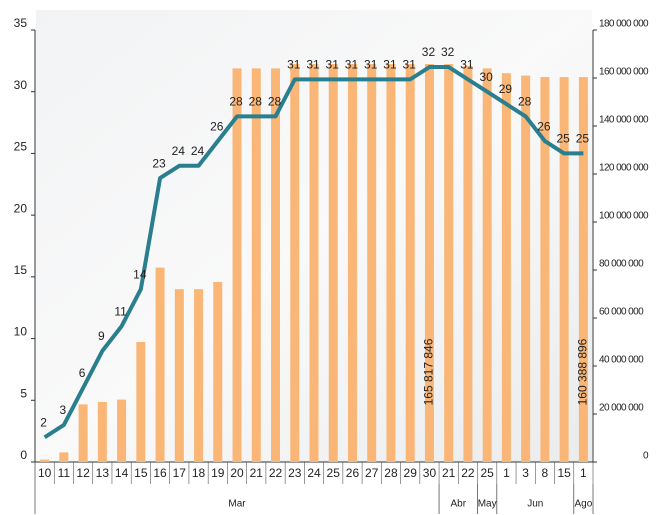  I want to click on bar-value-label: 165 817 846, so click(429, 371).